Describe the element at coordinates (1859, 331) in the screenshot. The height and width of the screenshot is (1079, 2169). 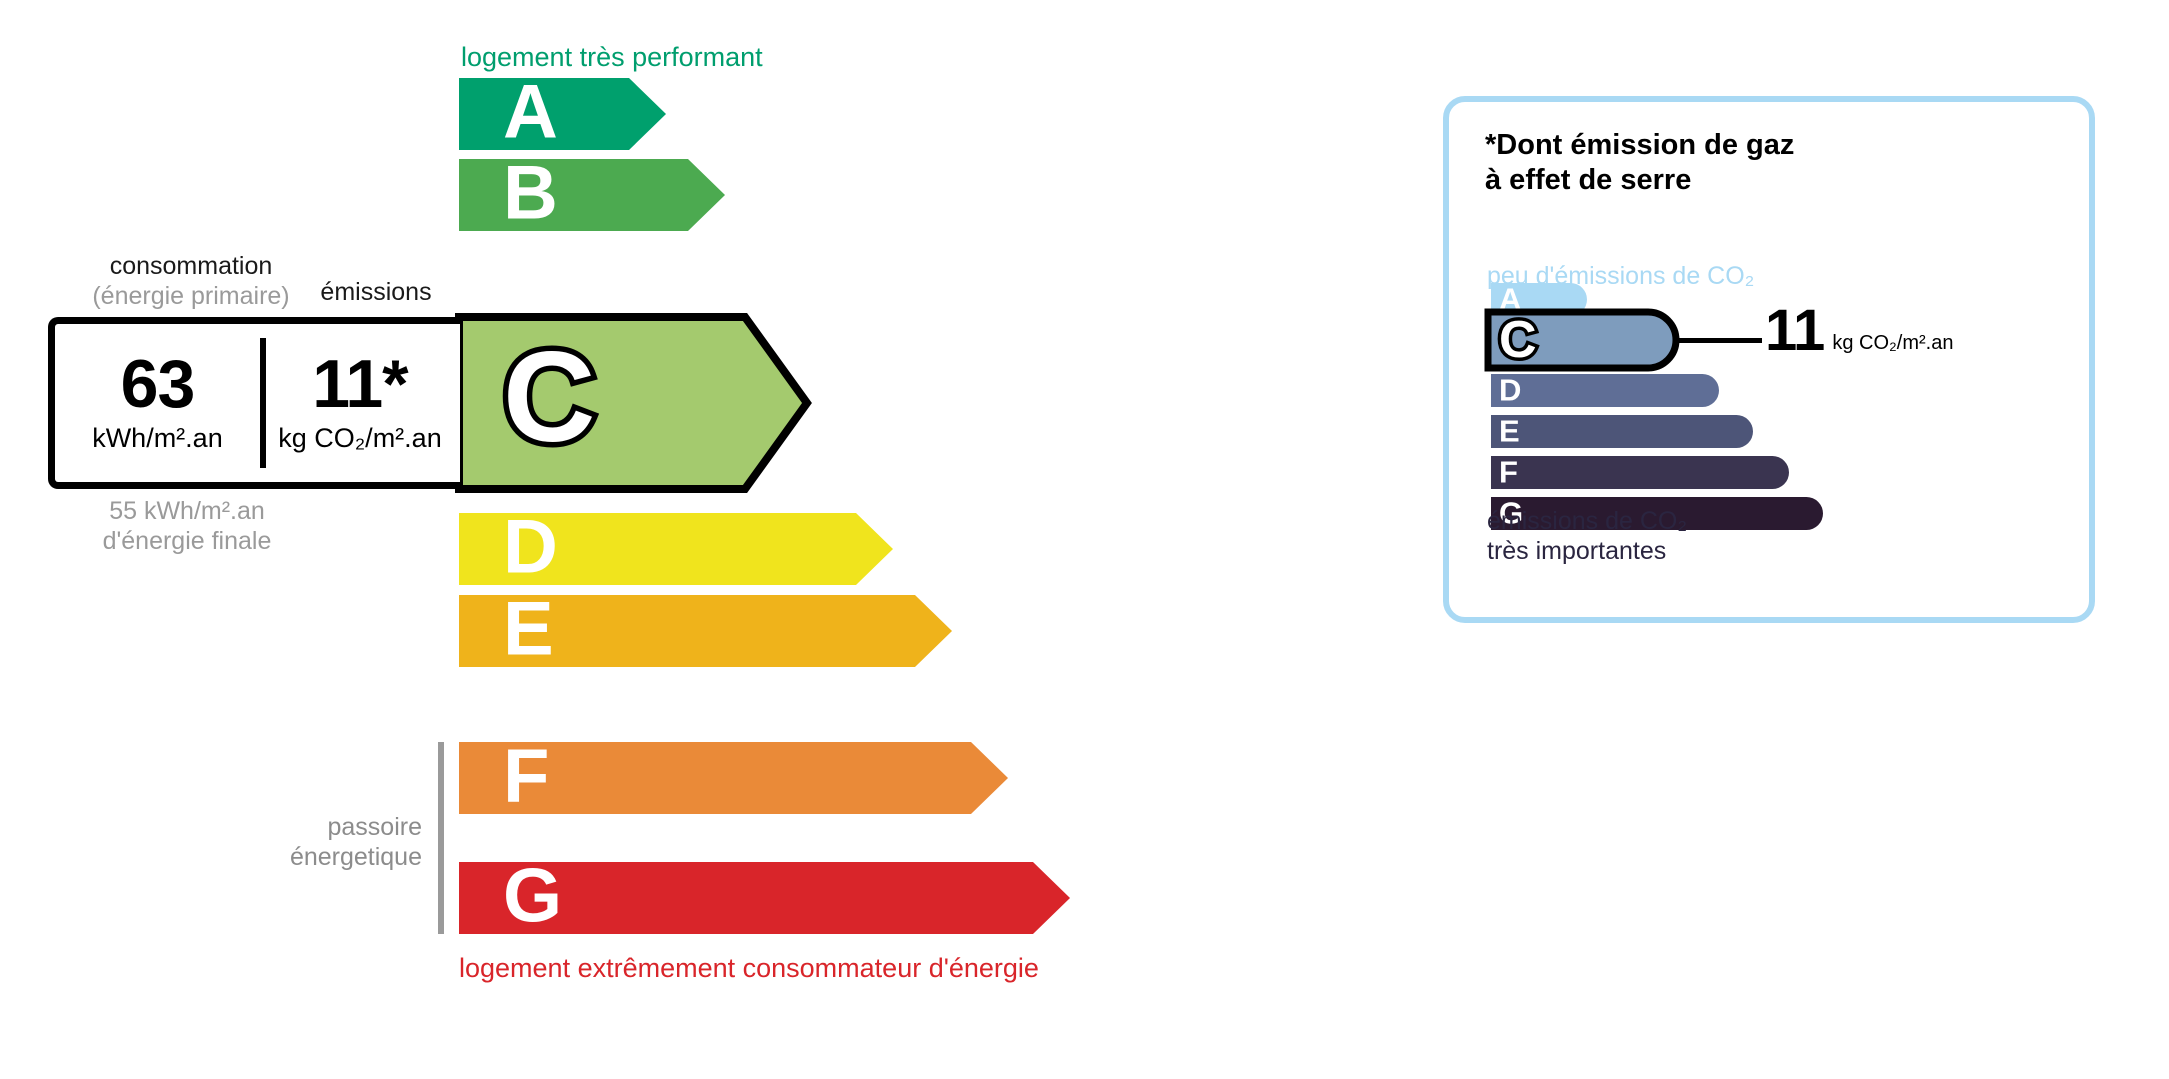
I see `co2-value-annotation: 11 kg CO₂/m².an` at that location.